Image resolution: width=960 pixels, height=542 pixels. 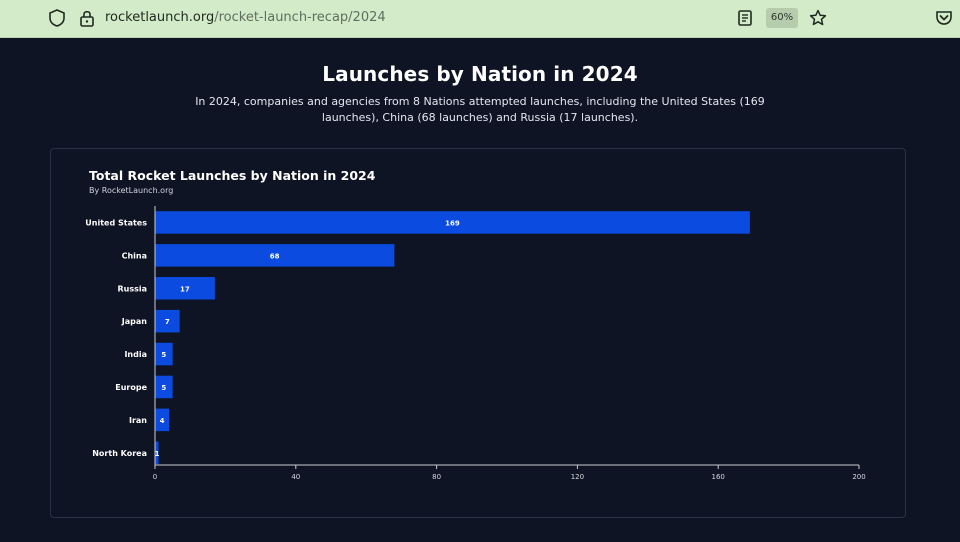 What do you see at coordinates (718, 477) in the screenshot?
I see `x-tick-label: 160` at bounding box center [718, 477].